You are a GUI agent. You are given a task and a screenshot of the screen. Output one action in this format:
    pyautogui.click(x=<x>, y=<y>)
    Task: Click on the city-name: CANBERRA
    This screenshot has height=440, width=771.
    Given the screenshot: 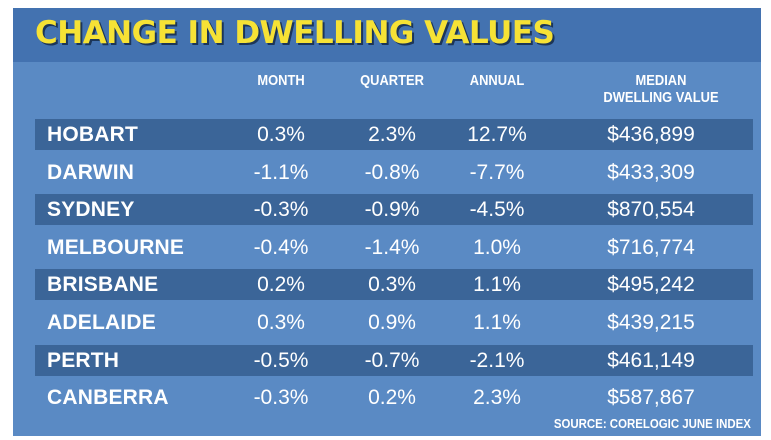 What is the action you would take?
    pyautogui.click(x=108, y=398)
    